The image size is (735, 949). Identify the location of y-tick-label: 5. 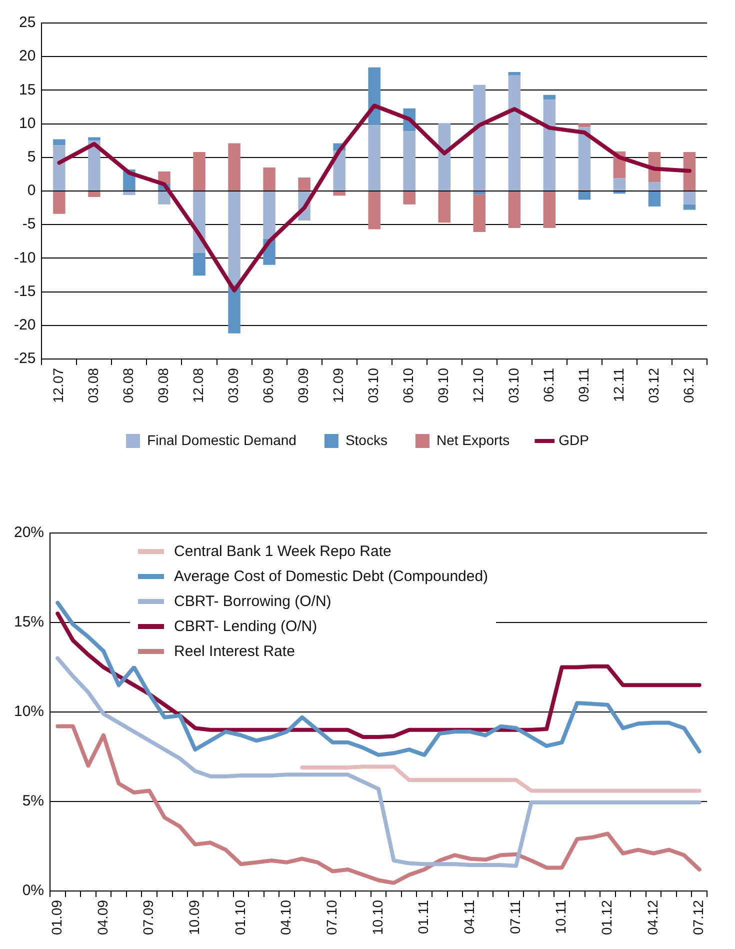
(31, 157).